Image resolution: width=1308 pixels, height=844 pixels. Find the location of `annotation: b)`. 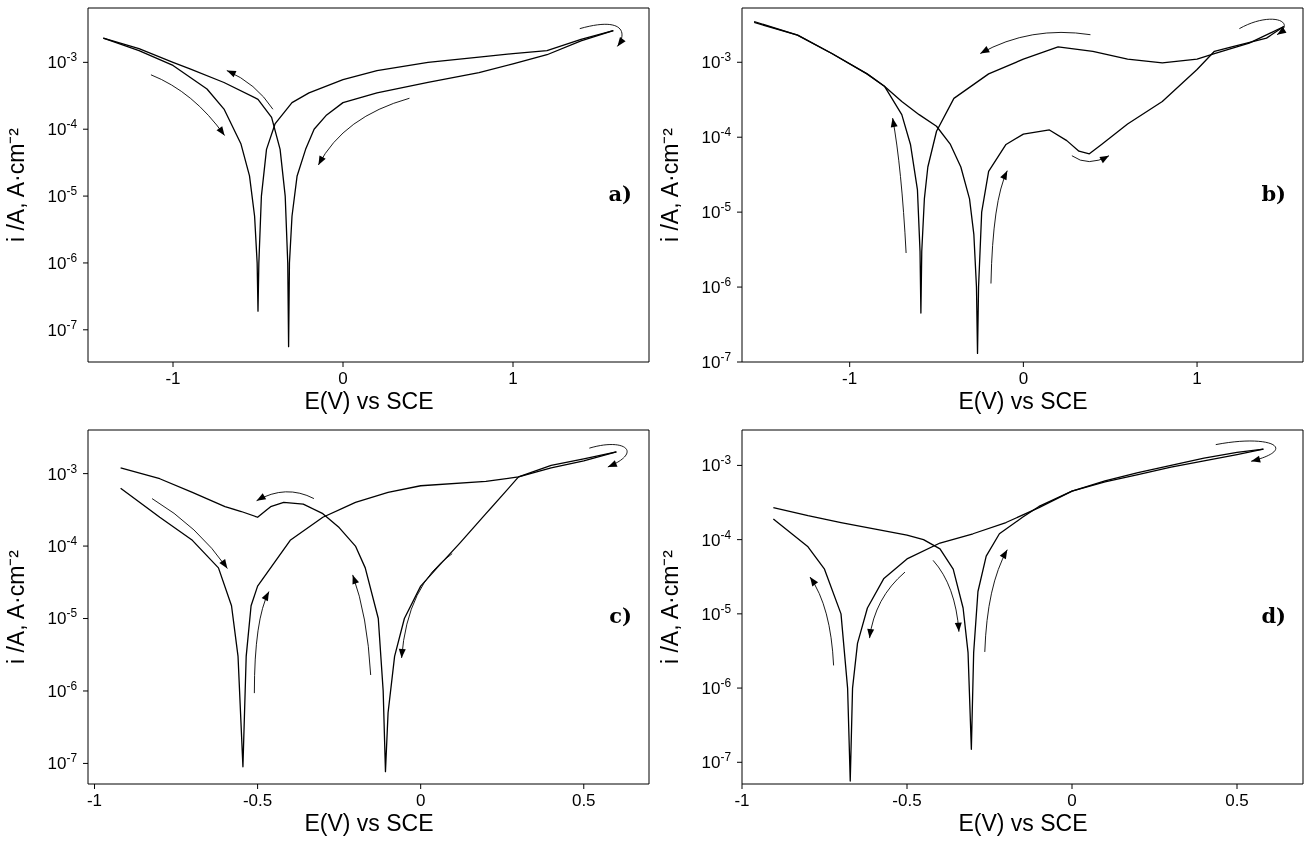

annotation: b) is located at coordinates (1273, 194).